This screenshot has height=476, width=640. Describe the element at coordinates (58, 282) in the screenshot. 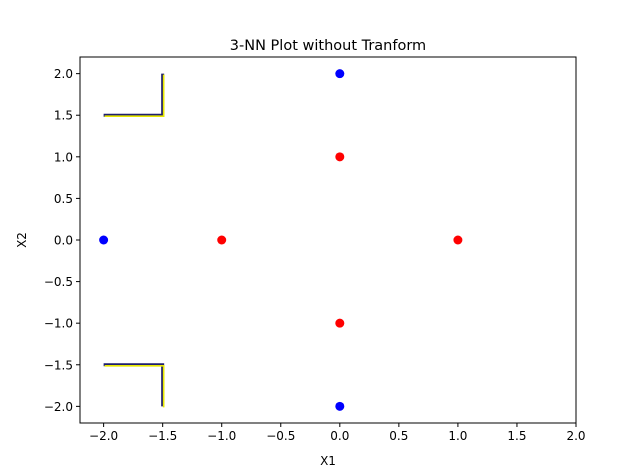

I see `y-tick-label: −0.5` at that location.